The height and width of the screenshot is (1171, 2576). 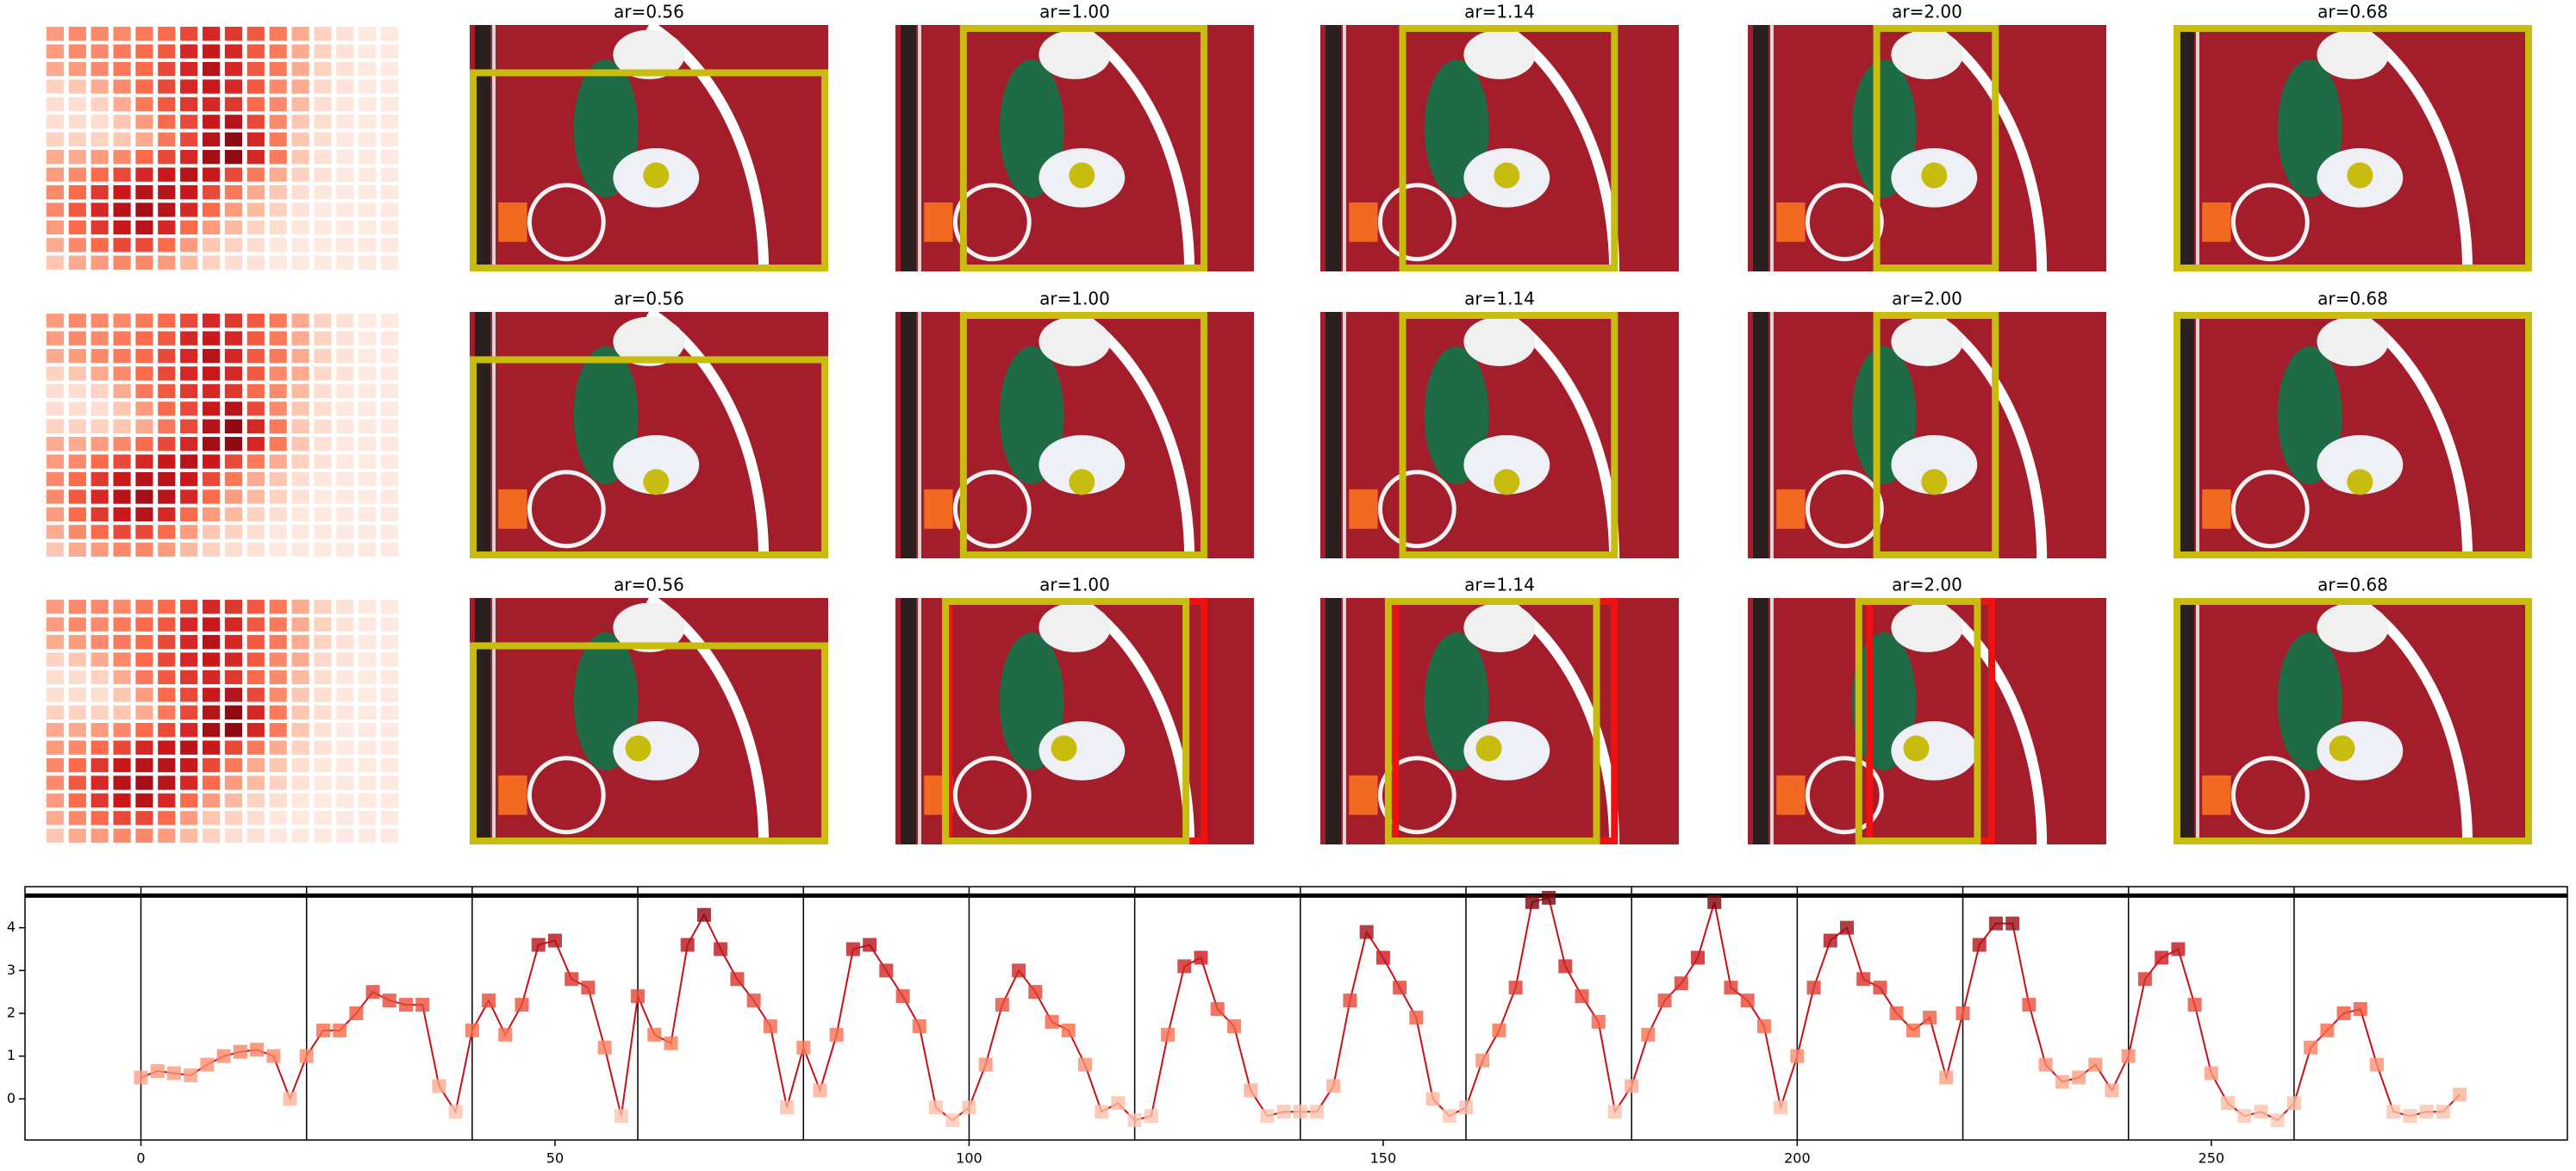 What do you see at coordinates (140, 1158) in the screenshot?
I see `x-tick-label: 0` at bounding box center [140, 1158].